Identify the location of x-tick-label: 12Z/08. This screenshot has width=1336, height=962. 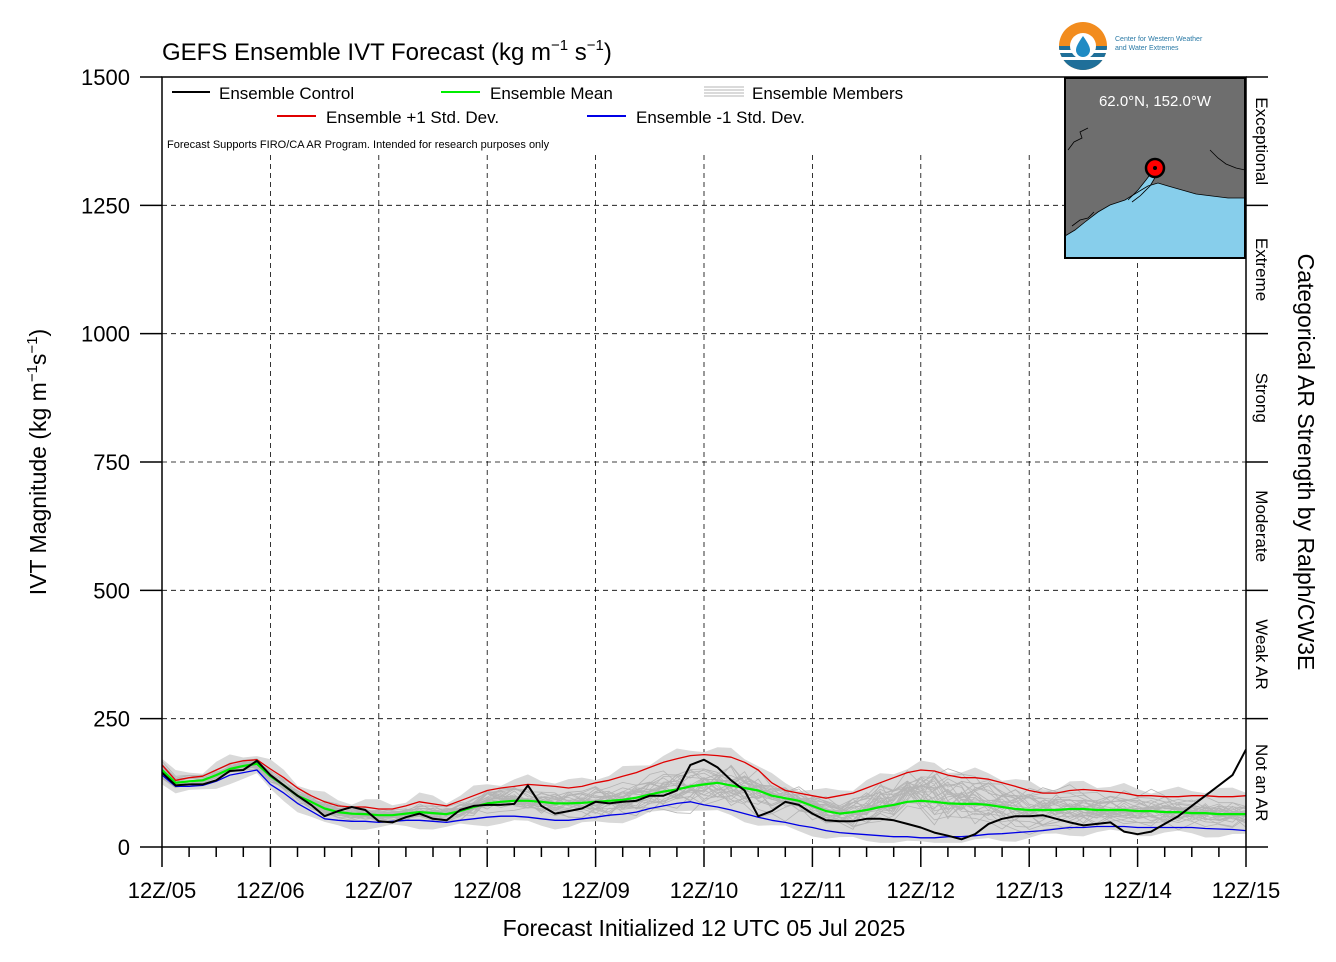
(487, 890).